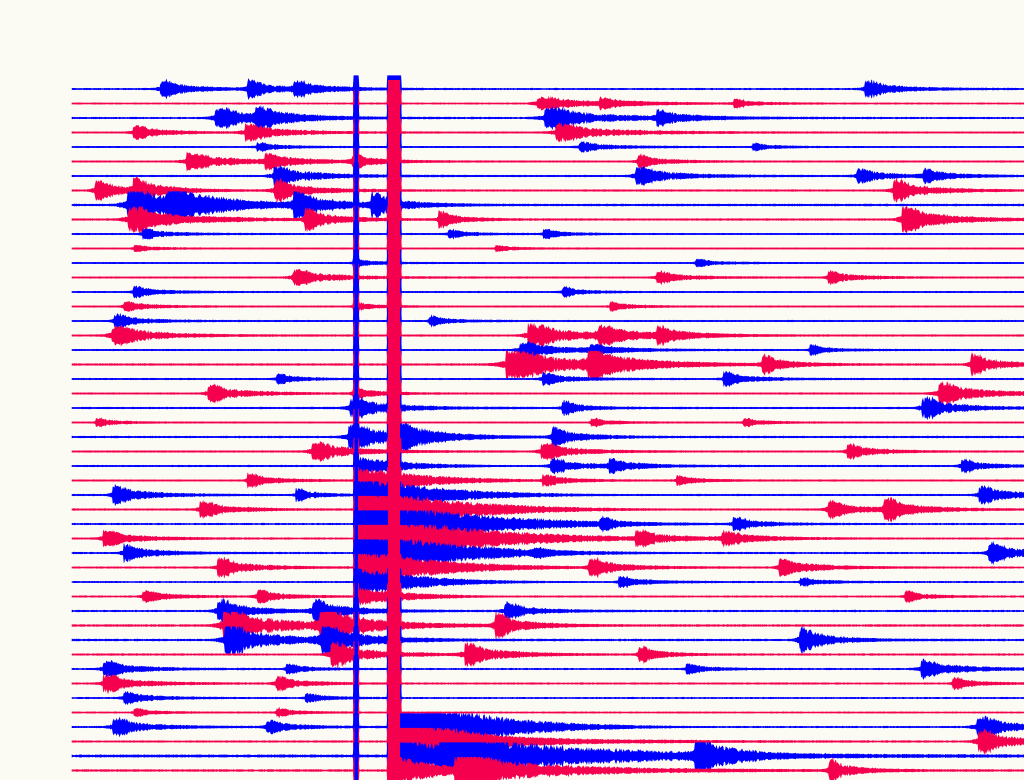 Image resolution: width=1024 pixels, height=780 pixels. Describe the element at coordinates (47, 495) in the screenshot. I see `time-label-1400: 14:00` at that location.